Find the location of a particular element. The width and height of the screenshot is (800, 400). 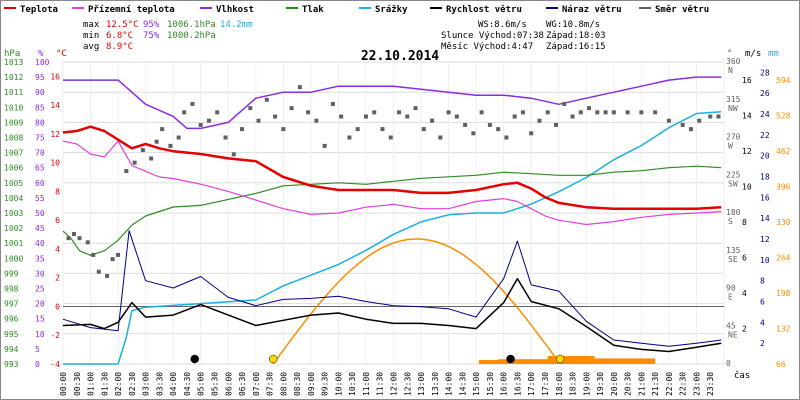

tick-temp: 2 is located at coordinates (57, 278).